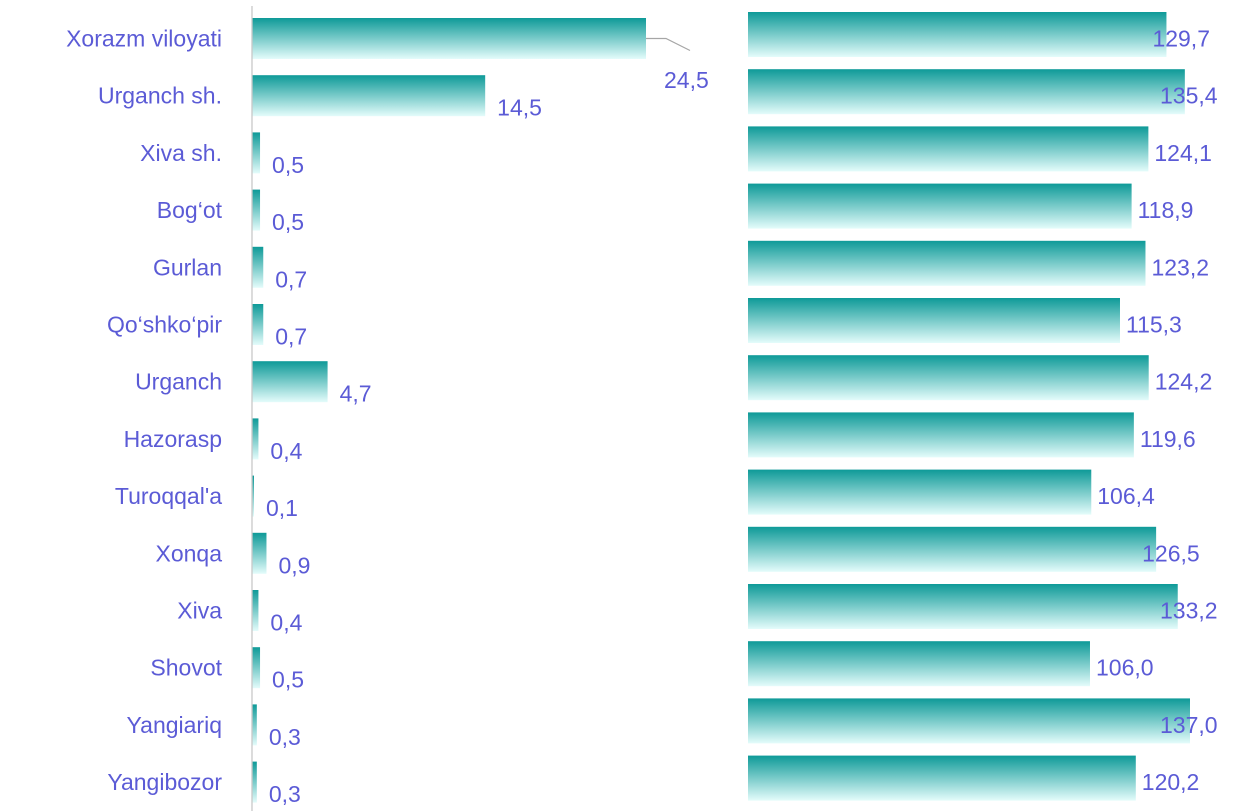 Image resolution: width=1239 pixels, height=811 pixels. I want to click on category-label: Xiva, so click(199, 611).